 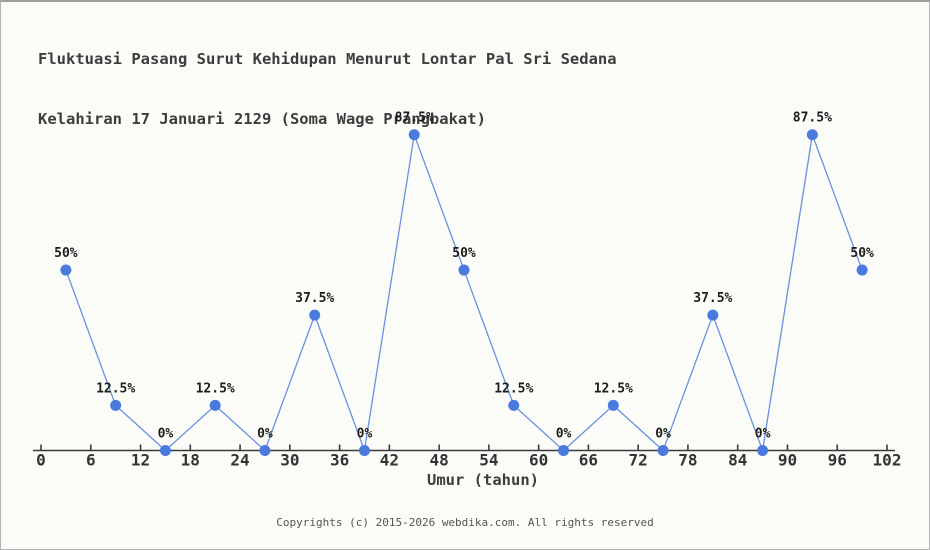 What do you see at coordinates (91, 460) in the screenshot?
I see `x-axis-tick-label: 6` at bounding box center [91, 460].